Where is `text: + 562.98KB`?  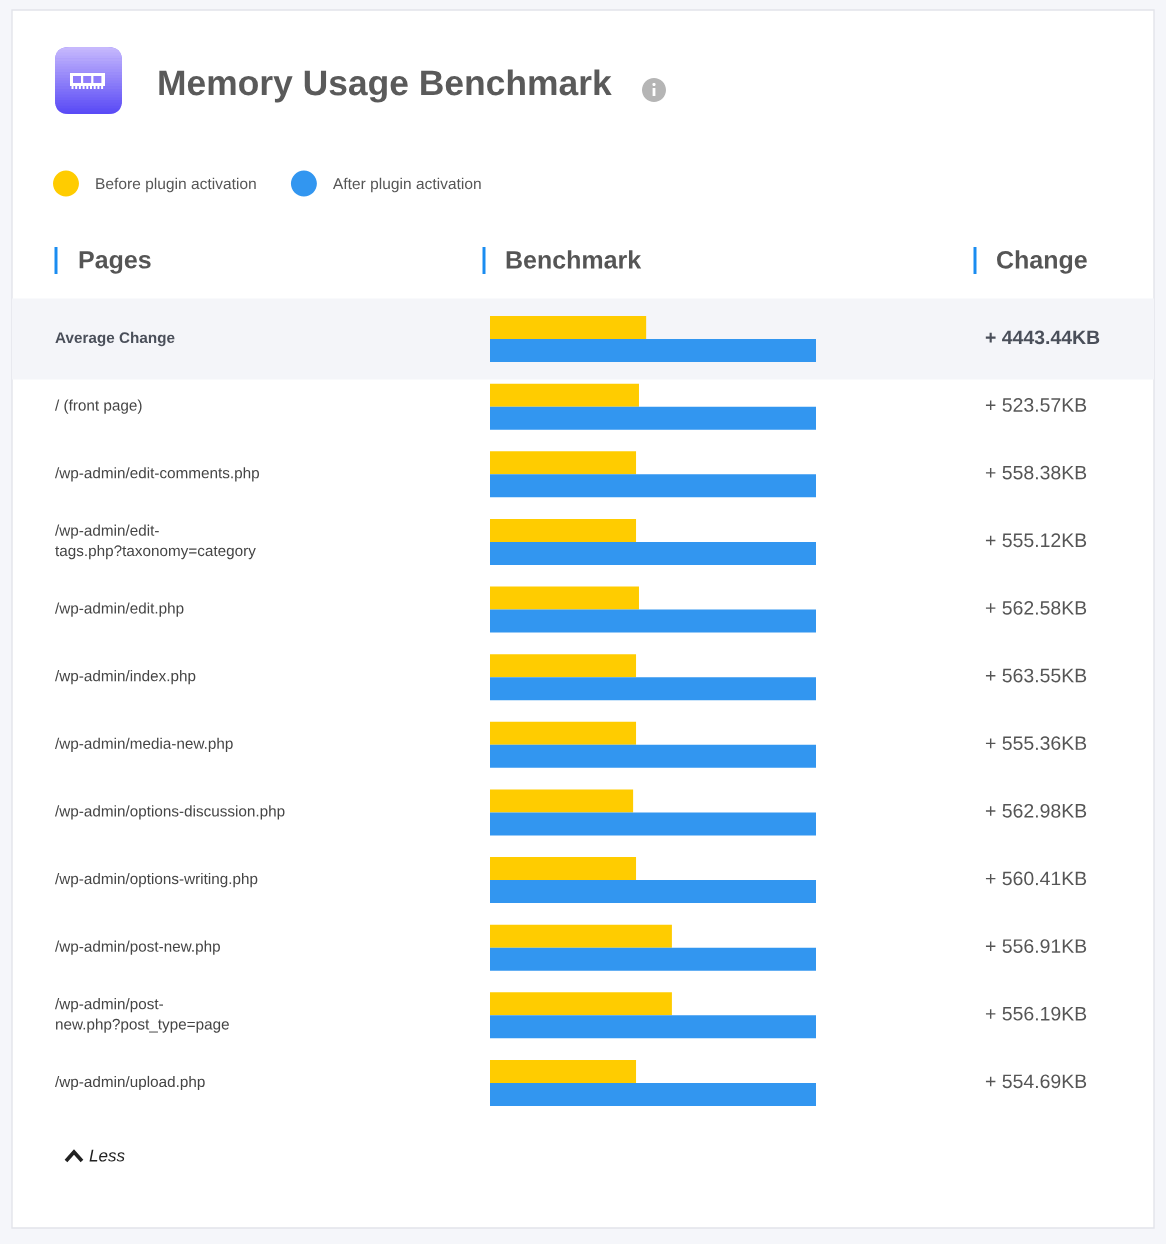
text: + 562.98KB is located at coordinates (1036, 810).